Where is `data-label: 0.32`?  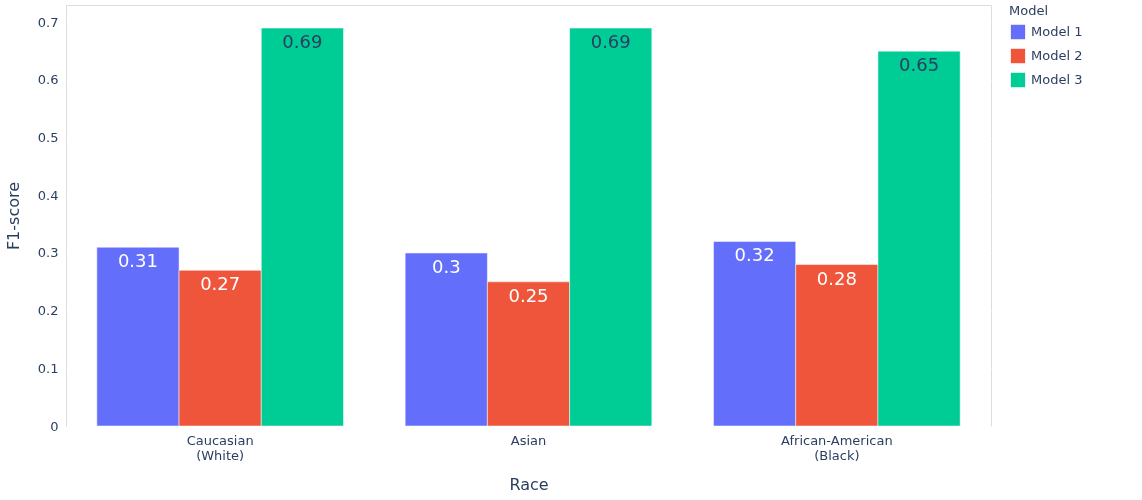
data-label: 0.32 is located at coordinates (754, 255).